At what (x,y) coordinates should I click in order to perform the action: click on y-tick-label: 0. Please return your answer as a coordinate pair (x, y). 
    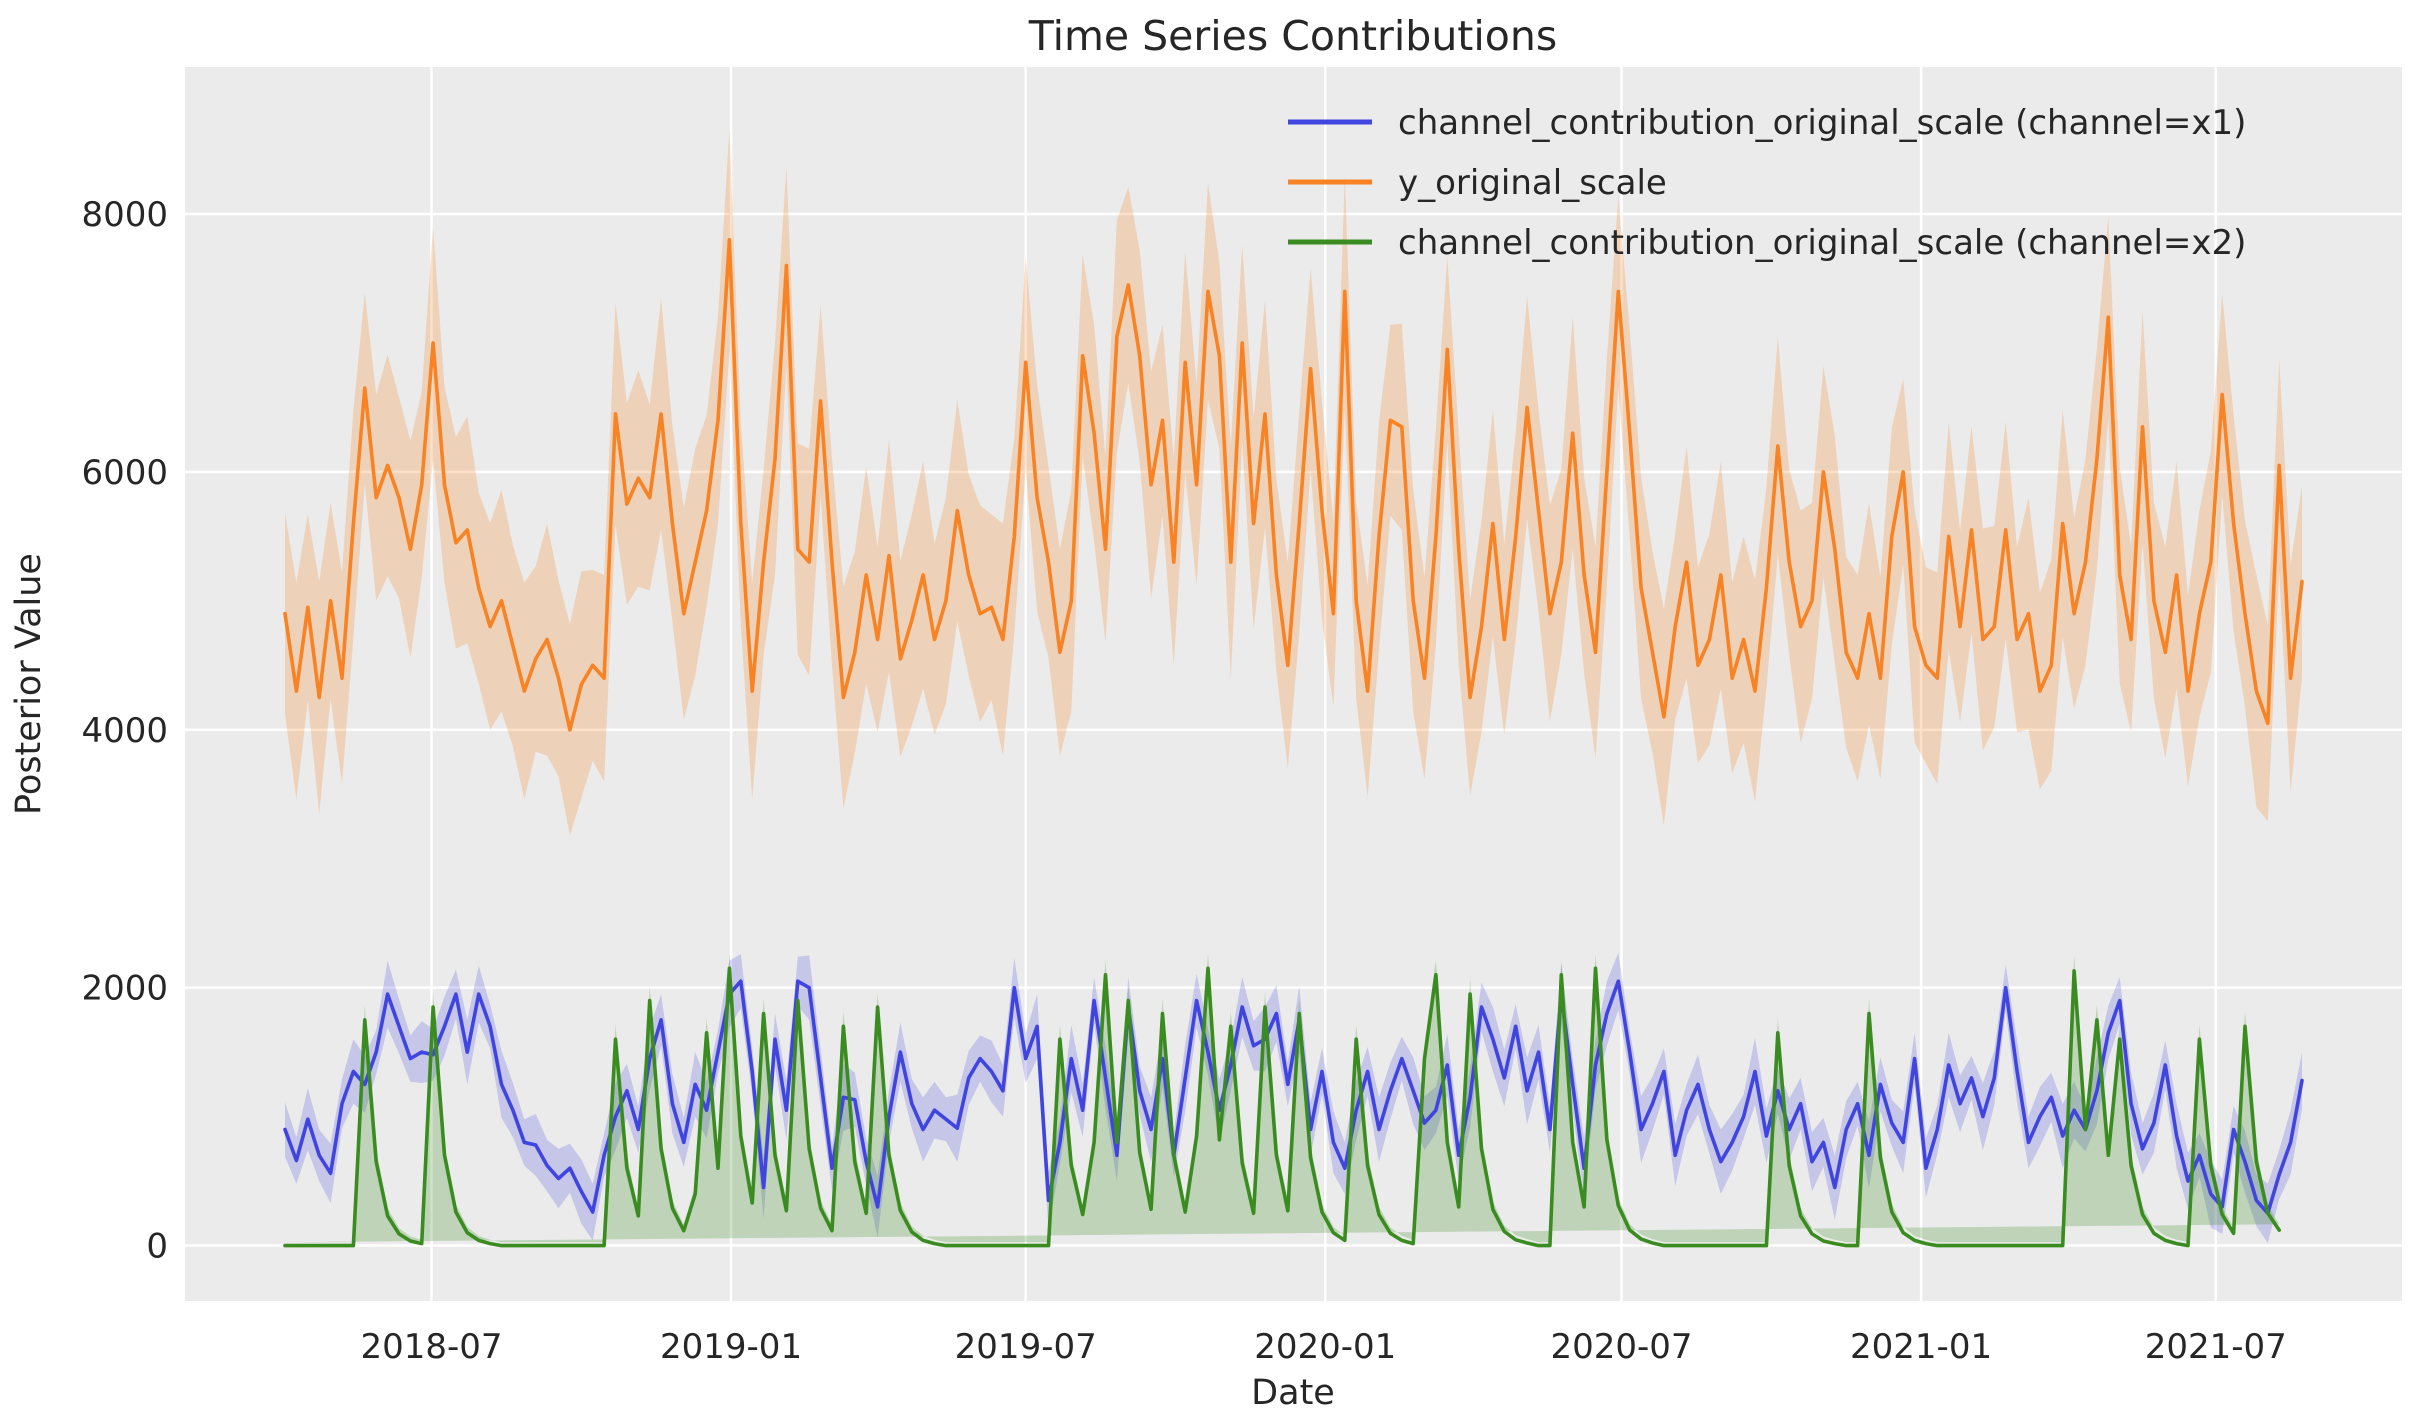
    Looking at the image, I should click on (157, 1247).